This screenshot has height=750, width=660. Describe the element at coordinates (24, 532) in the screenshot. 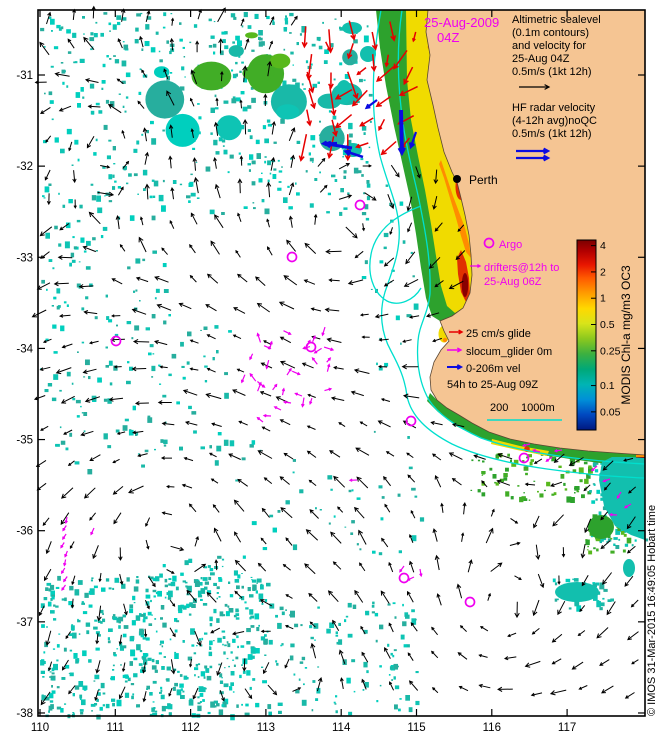

I see `y-tick-label: -36` at that location.